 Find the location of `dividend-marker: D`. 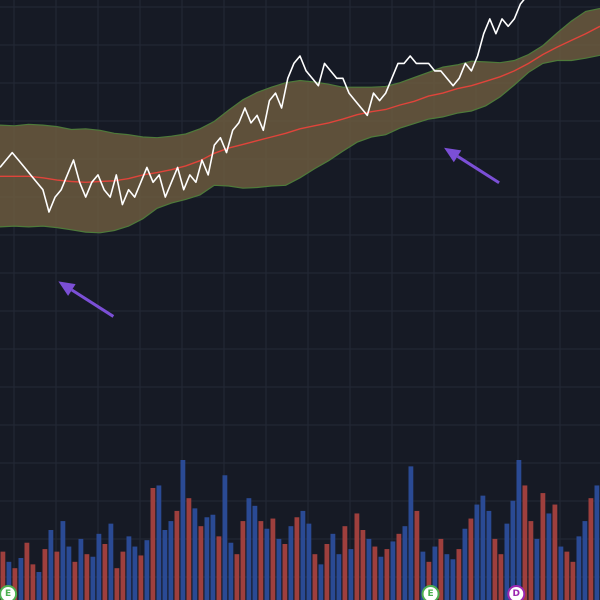

dividend-marker: D is located at coordinates (516, 592).